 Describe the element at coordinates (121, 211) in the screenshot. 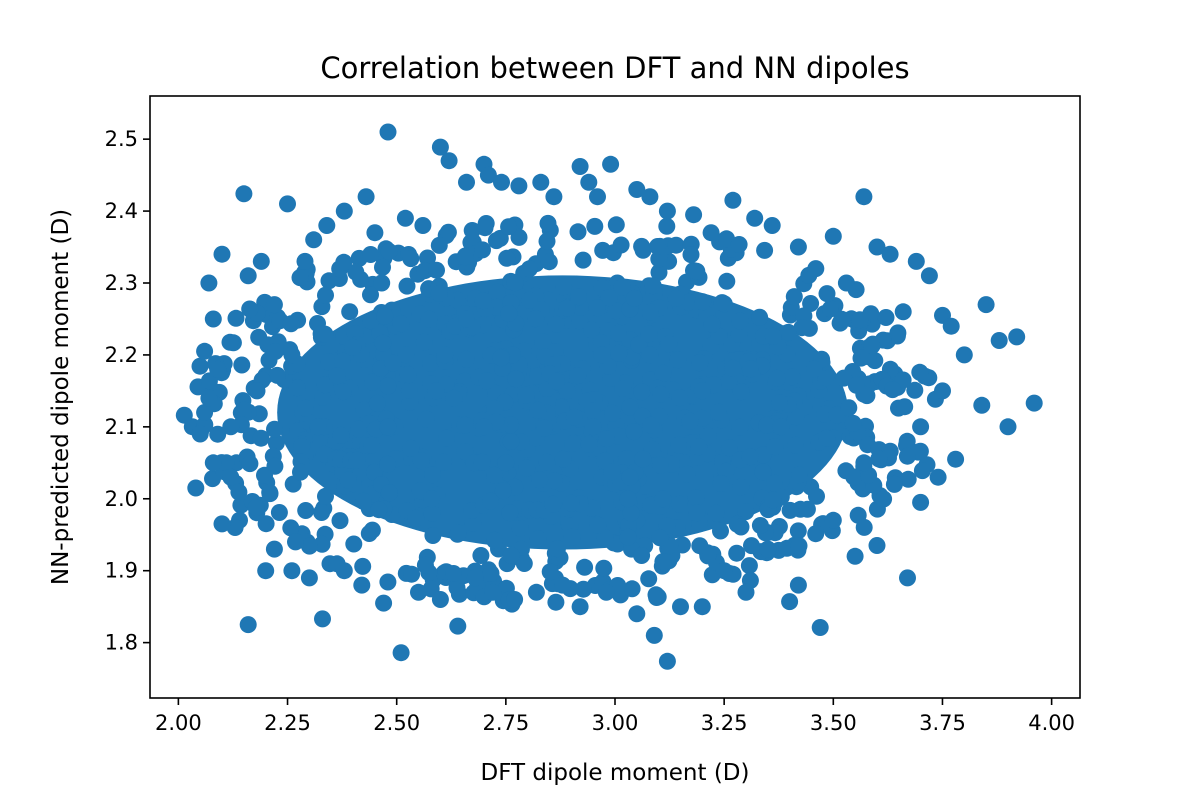

I see `y-tick-label: 2.4` at that location.